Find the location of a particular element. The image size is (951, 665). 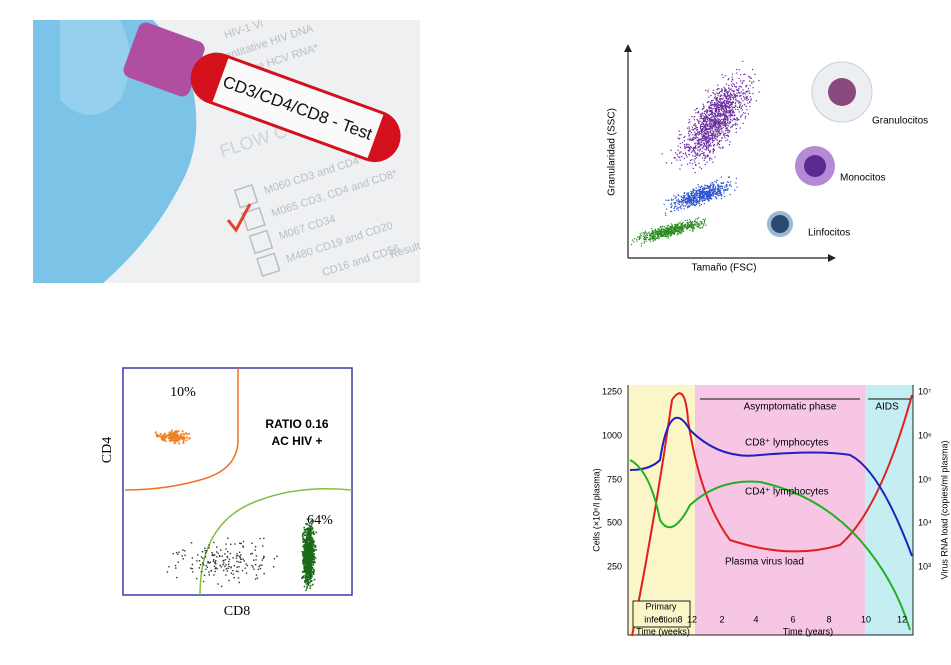

curve-label: Plasma virus load is located at coordinates (764, 562).